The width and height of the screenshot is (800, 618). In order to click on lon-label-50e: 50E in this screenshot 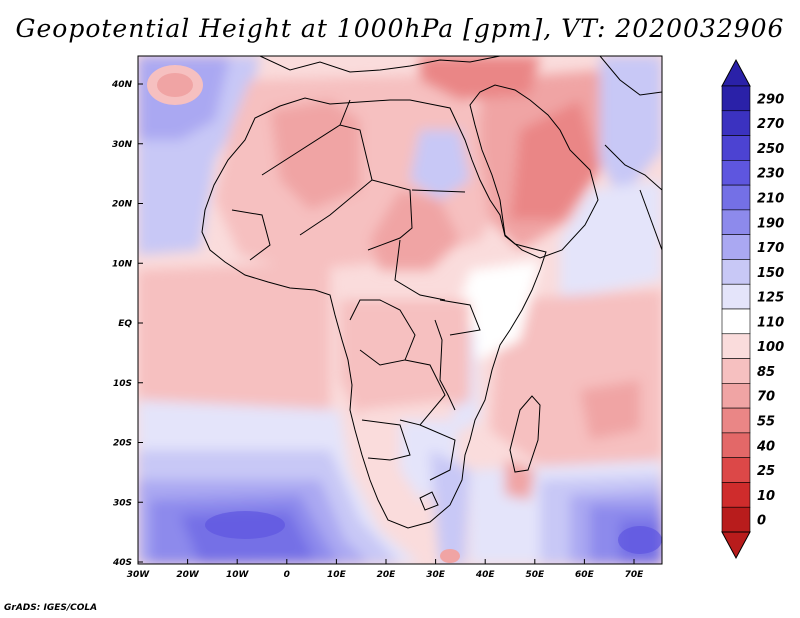, I will do `click(535, 575)`.